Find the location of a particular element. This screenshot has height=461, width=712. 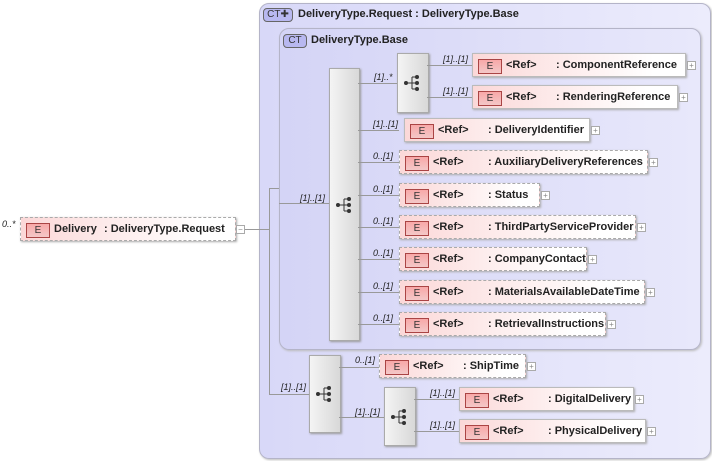

element-auxiliarydeliveryreferences: E <Ref> : AuxiliaryDeliveryReferences is located at coordinates (523, 162).